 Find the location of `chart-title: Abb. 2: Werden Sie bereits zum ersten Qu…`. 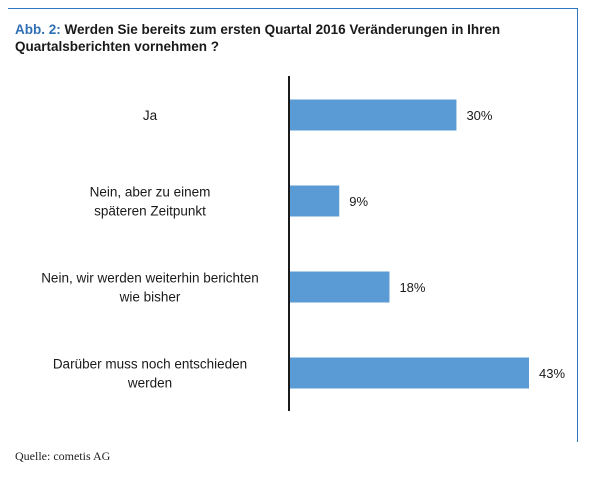

chart-title: Abb. 2: Werden Sie bereits zum ersten Qu… is located at coordinates (292, 38).